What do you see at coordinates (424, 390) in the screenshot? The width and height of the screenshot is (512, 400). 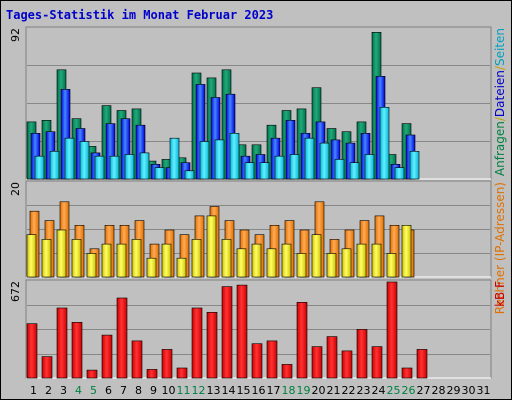 I see `x-tick-label-day-27: 27` at bounding box center [424, 390].